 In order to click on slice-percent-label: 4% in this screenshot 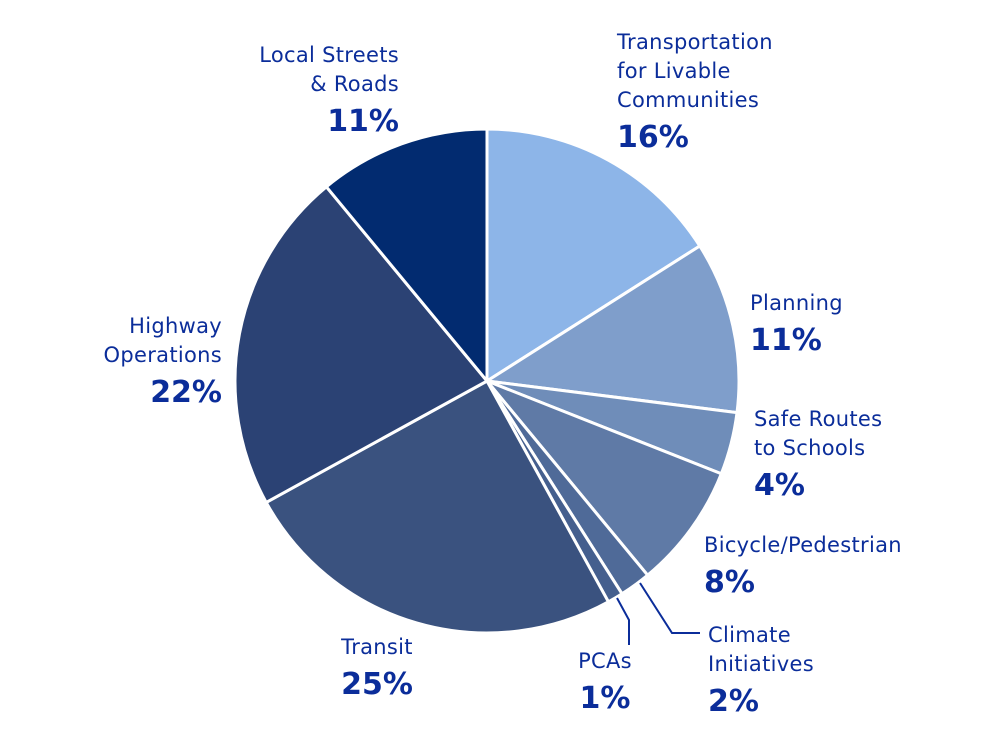, I will do `click(779, 485)`.